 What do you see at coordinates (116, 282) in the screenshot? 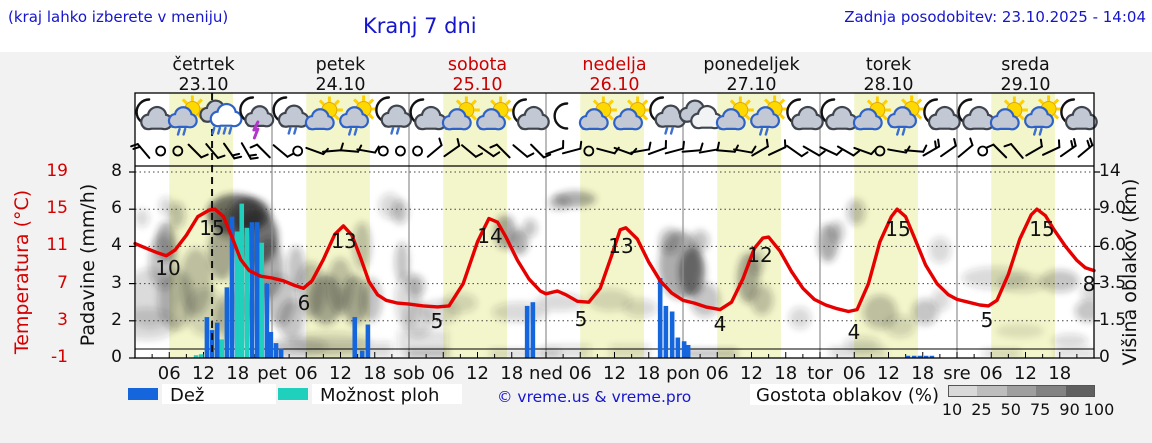
I see `precipitation-tick-label: 3` at bounding box center [116, 282].